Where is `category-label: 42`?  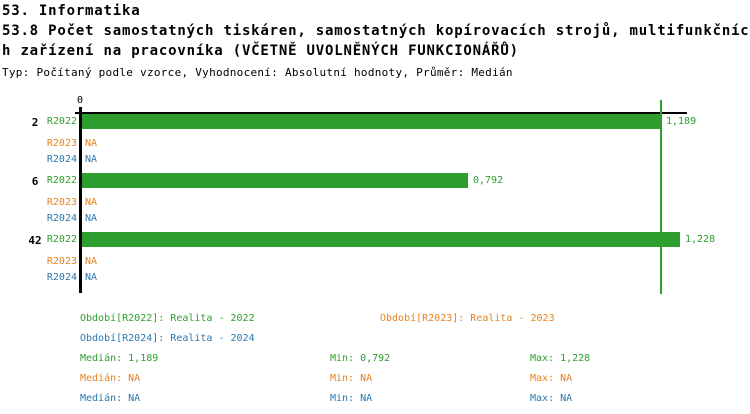 category-label: 42 is located at coordinates (35, 240).